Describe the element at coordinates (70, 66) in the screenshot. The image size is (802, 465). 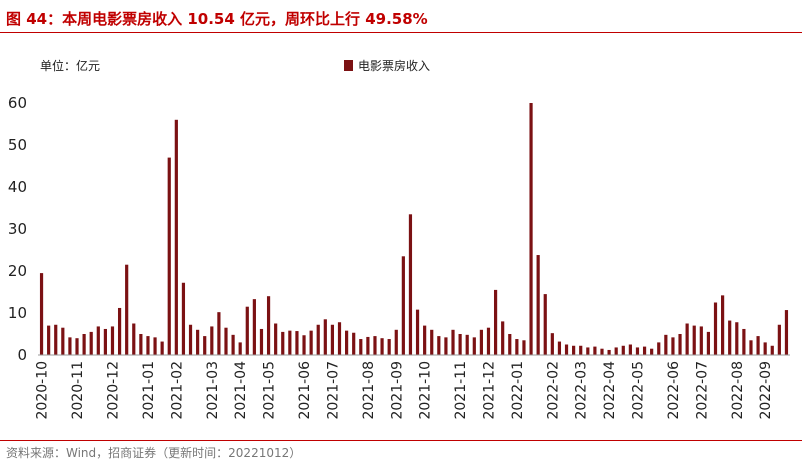
I see `unit-label: 单位：亿元` at that location.